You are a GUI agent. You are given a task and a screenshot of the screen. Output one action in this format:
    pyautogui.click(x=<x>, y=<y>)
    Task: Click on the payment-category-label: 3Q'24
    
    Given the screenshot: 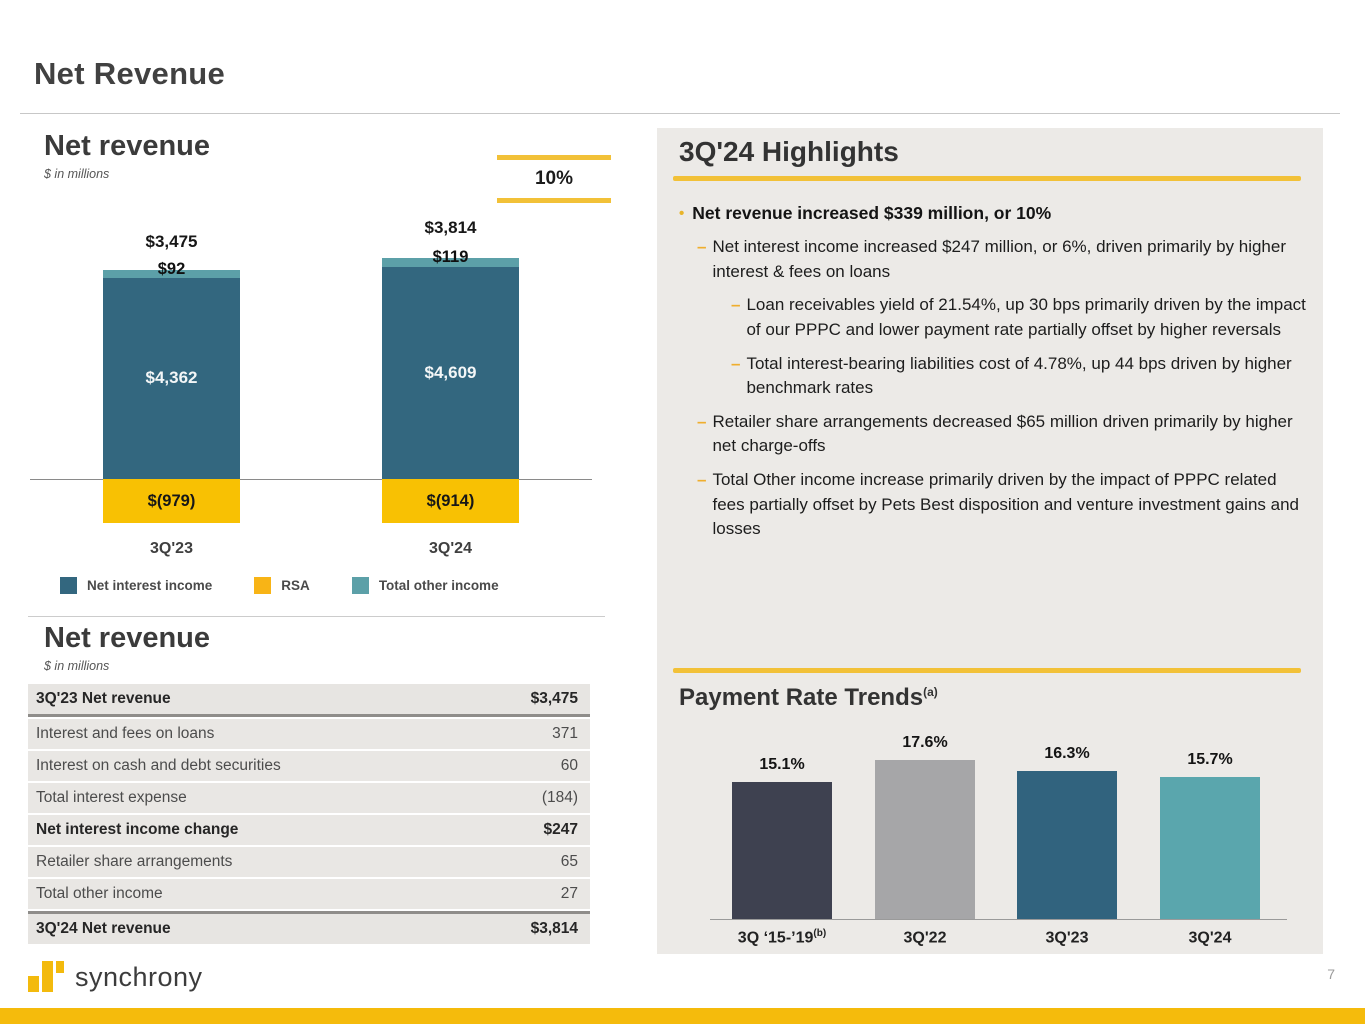 What is the action you would take?
    pyautogui.click(x=1210, y=937)
    